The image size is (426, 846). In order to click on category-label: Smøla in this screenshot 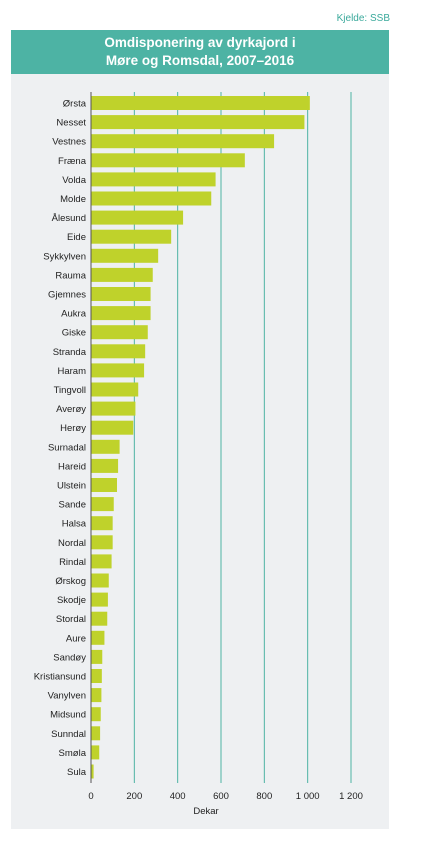, I will do `click(73, 753)`.